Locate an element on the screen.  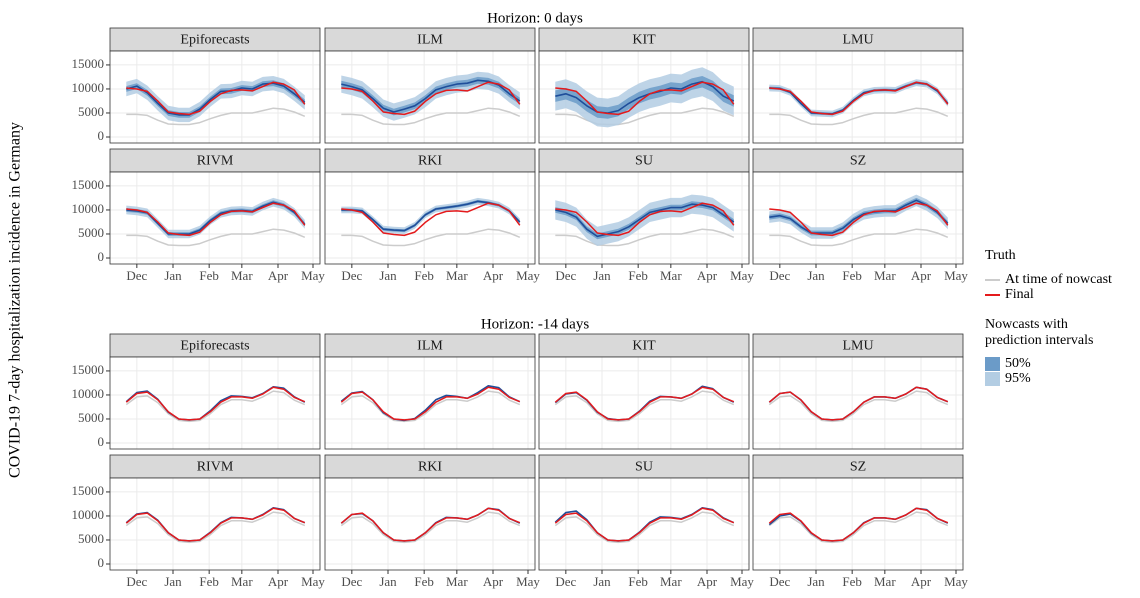
strip-label: SU is located at coordinates (644, 467).